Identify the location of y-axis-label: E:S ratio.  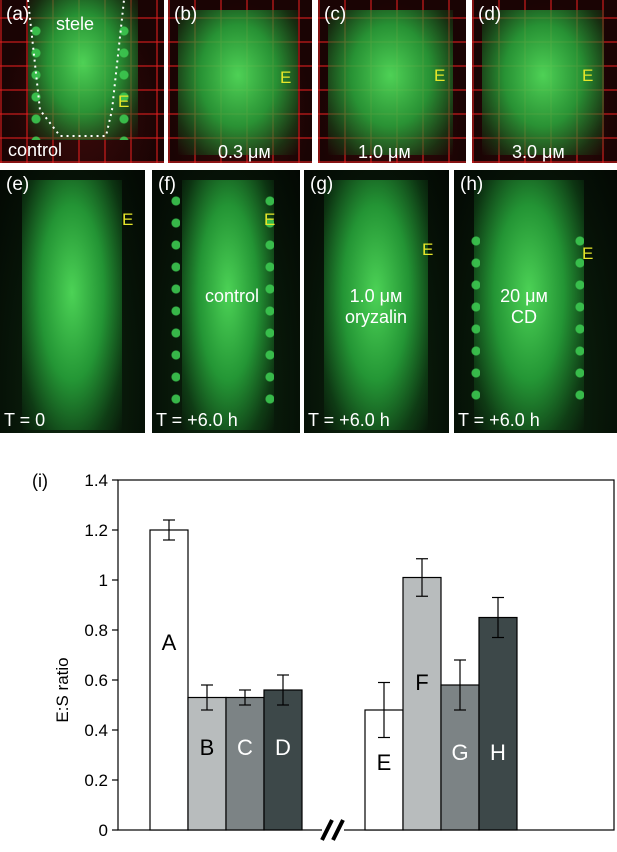
(62, 689).